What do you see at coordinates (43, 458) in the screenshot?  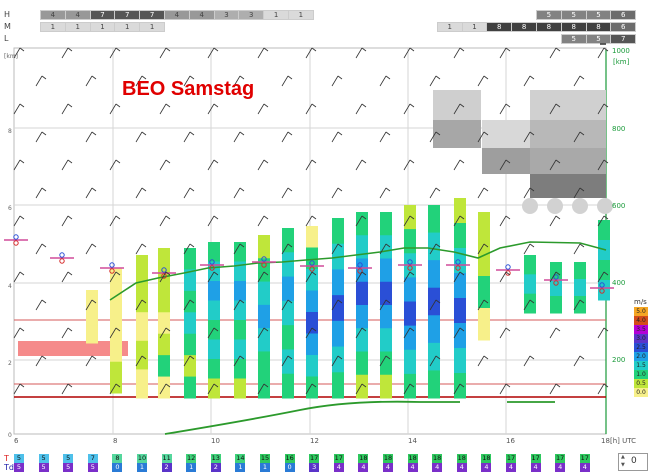 I see `temperature-cell: 5` at bounding box center [43, 458].